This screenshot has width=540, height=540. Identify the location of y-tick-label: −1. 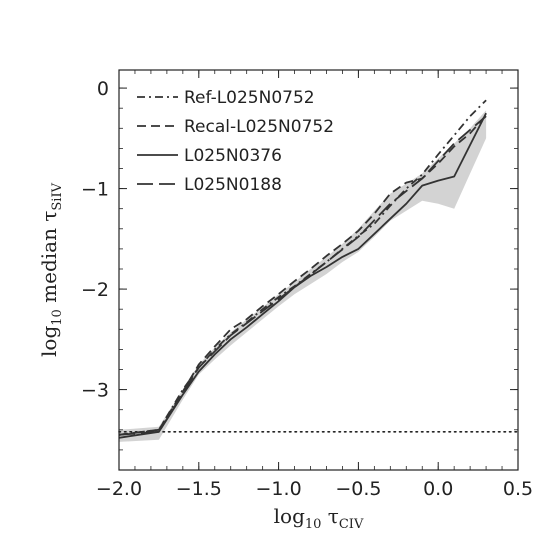
(95, 190).